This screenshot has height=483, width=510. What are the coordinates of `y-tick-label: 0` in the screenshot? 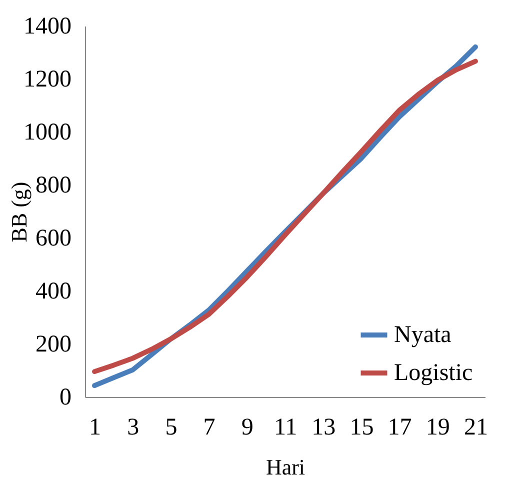 It's located at (66, 397).